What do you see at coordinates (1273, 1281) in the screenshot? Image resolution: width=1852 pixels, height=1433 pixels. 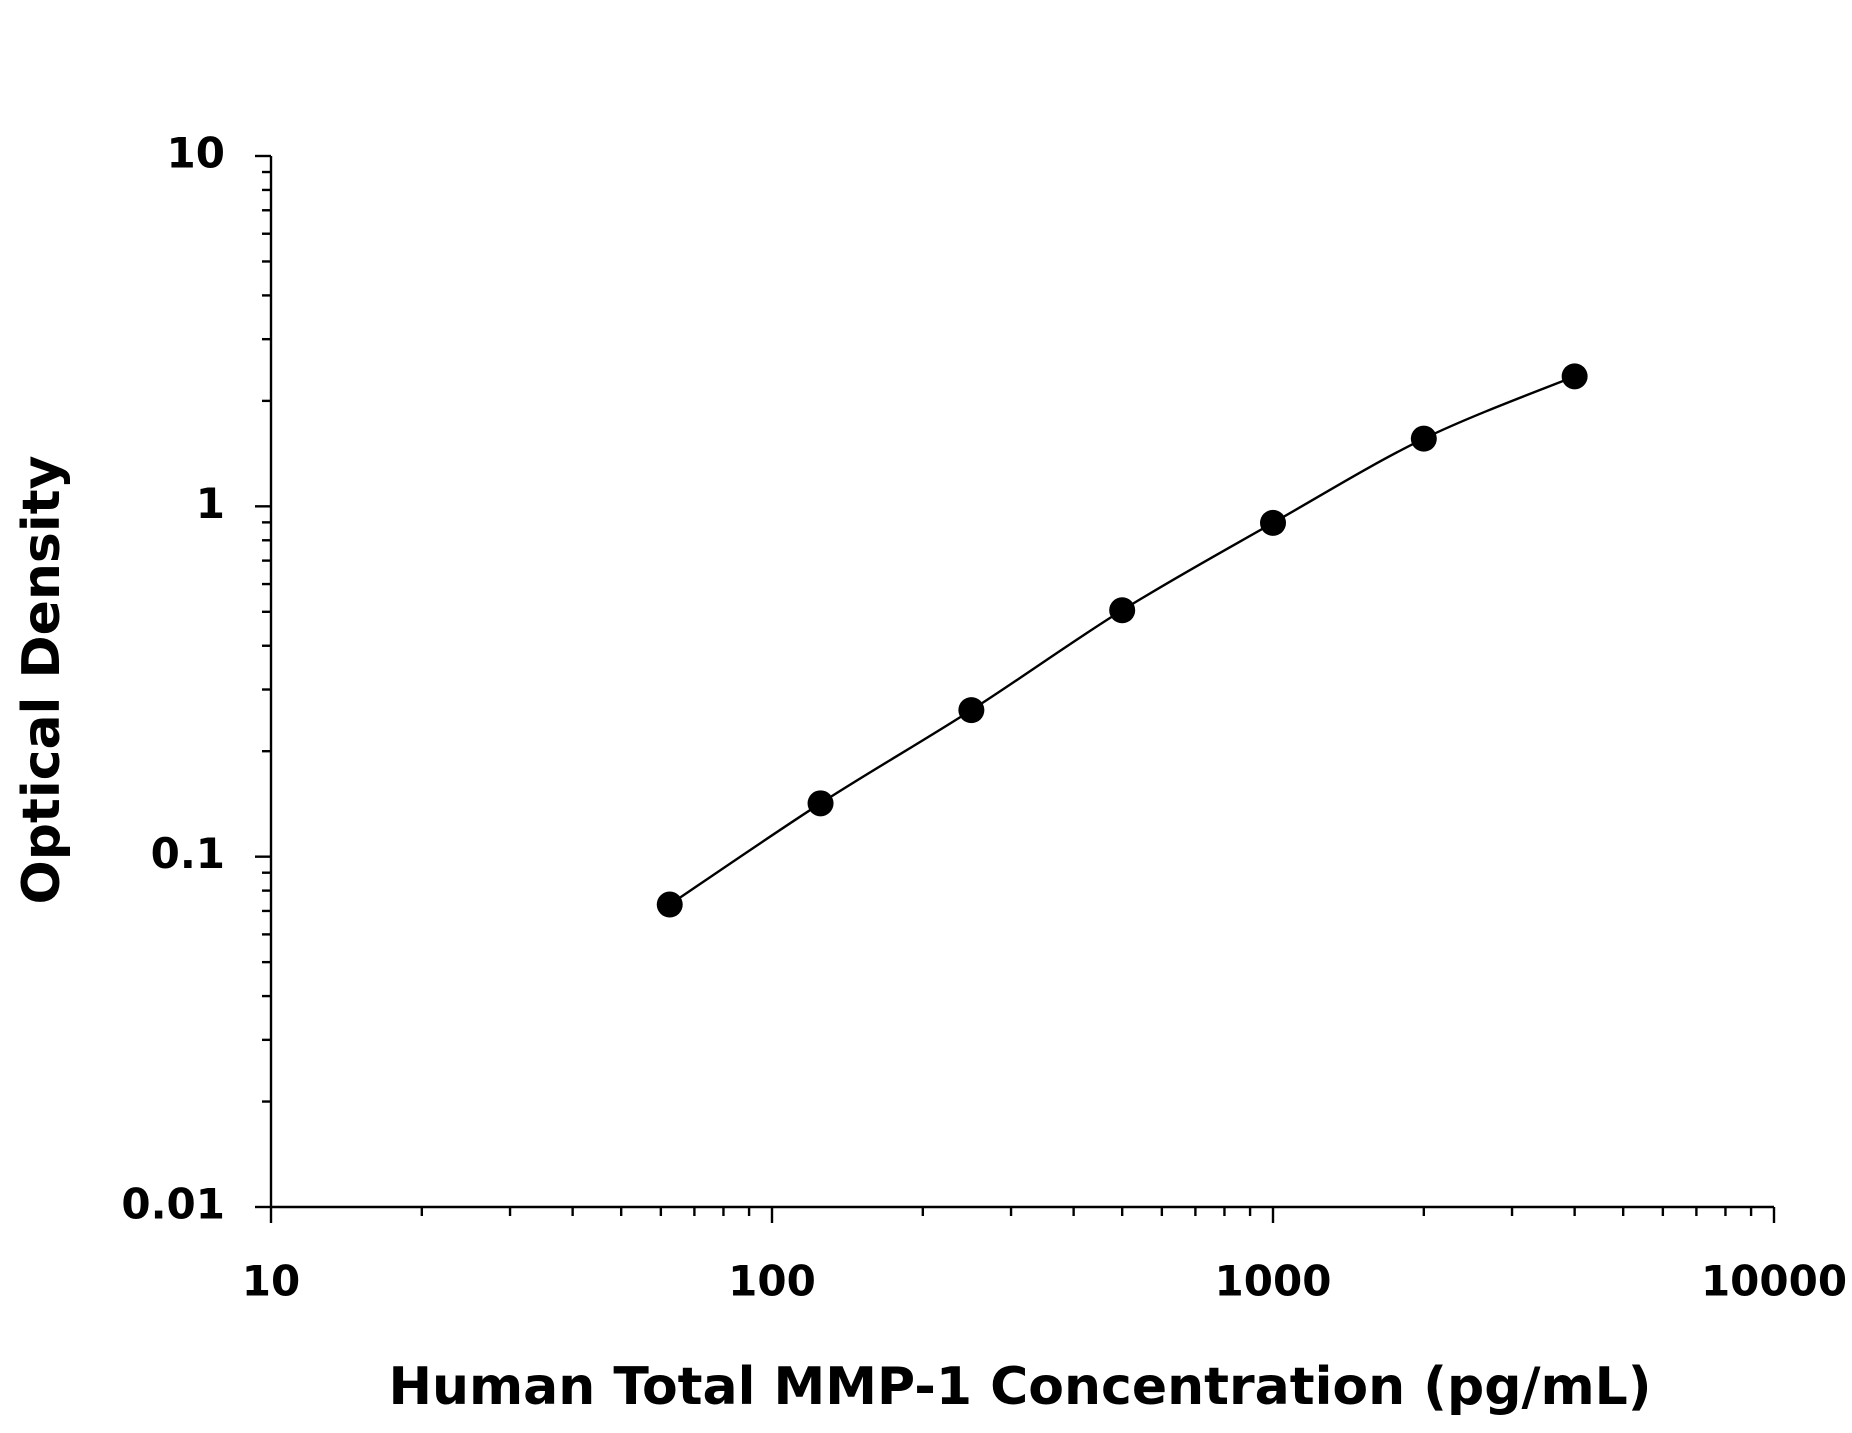 I see `x-tick-label: 1000` at bounding box center [1273, 1281].